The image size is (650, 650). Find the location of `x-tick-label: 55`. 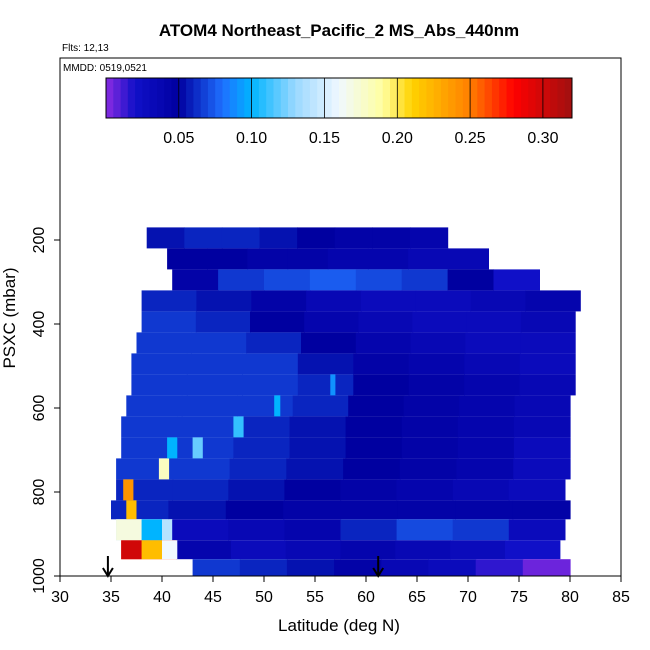

x-tick-label: 55 is located at coordinates (315, 597).